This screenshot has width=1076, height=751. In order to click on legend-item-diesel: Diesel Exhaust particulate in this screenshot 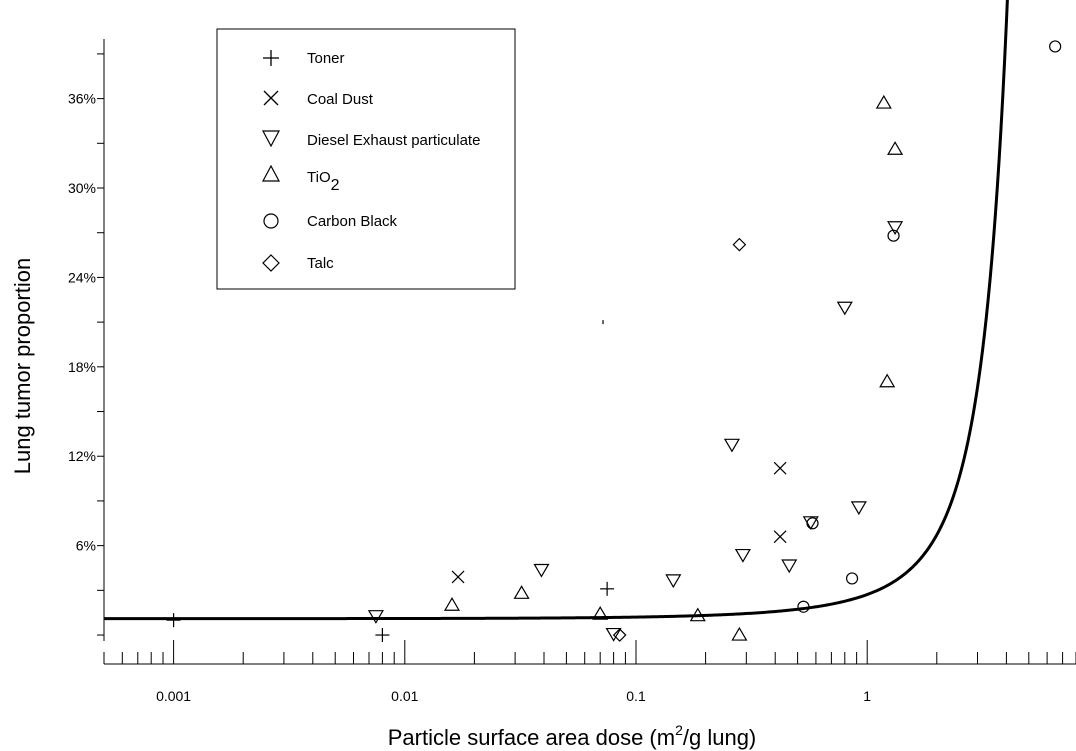, I will do `click(371, 139)`.